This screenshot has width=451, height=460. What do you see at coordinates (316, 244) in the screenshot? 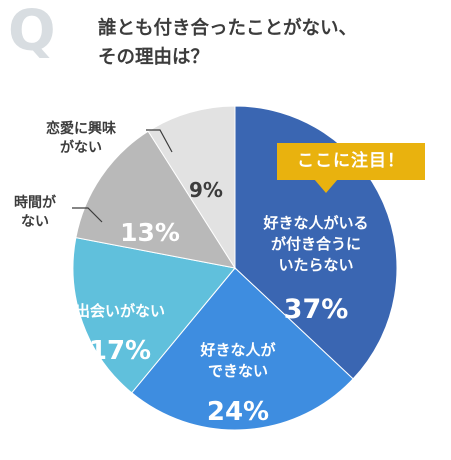
I see `slice-label-1-line-2: が付き合うに` at bounding box center [316, 244].